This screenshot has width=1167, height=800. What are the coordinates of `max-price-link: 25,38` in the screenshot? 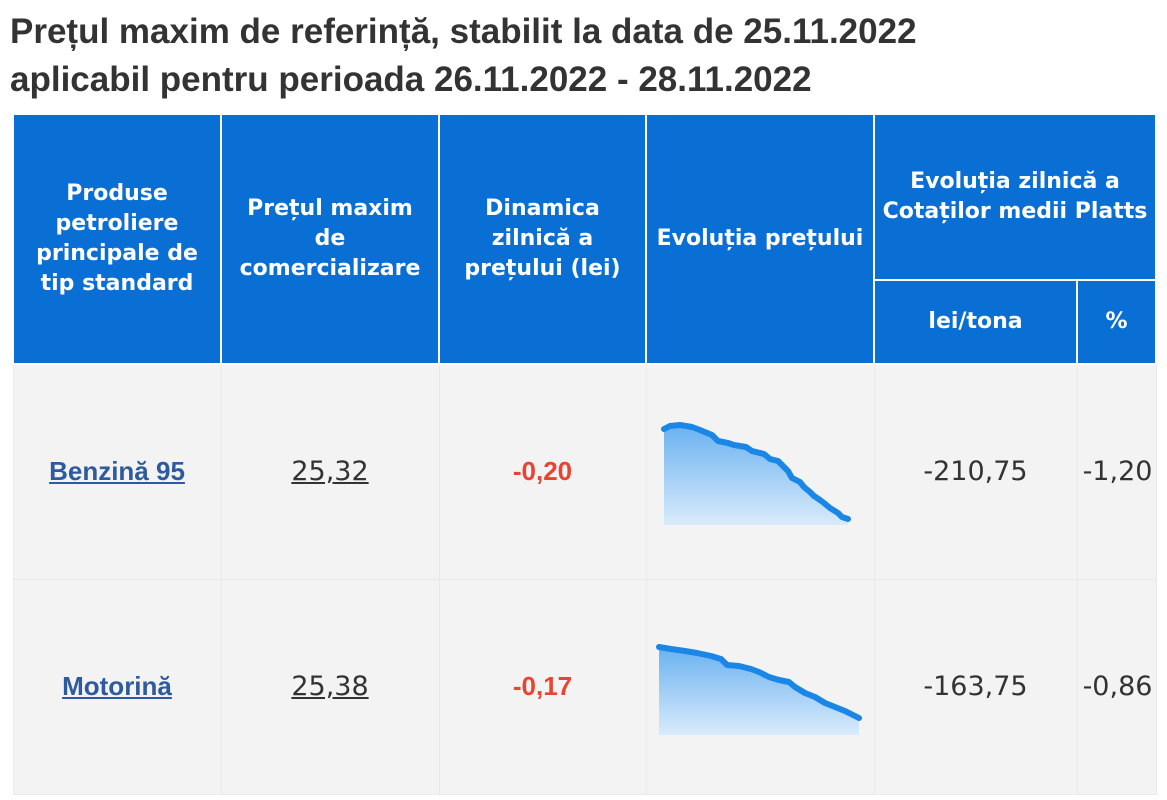 It's located at (330, 686).